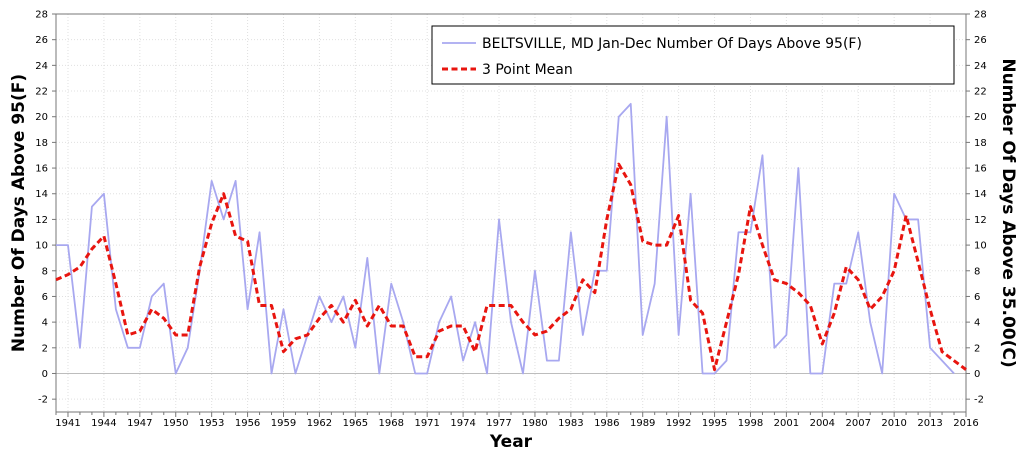  What do you see at coordinates (678, 423) in the screenshot?
I see `x-tick-label: 1992` at bounding box center [678, 423].